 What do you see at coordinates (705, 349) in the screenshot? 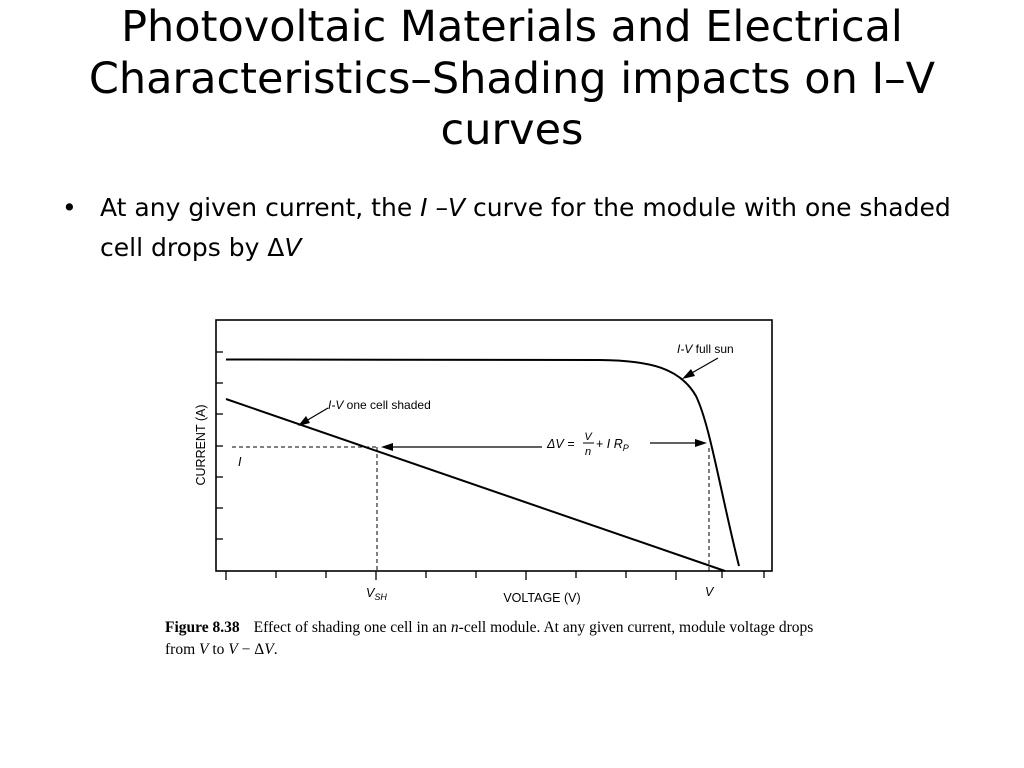
I see `full-sun-label: I-V full sun` at bounding box center [705, 349].